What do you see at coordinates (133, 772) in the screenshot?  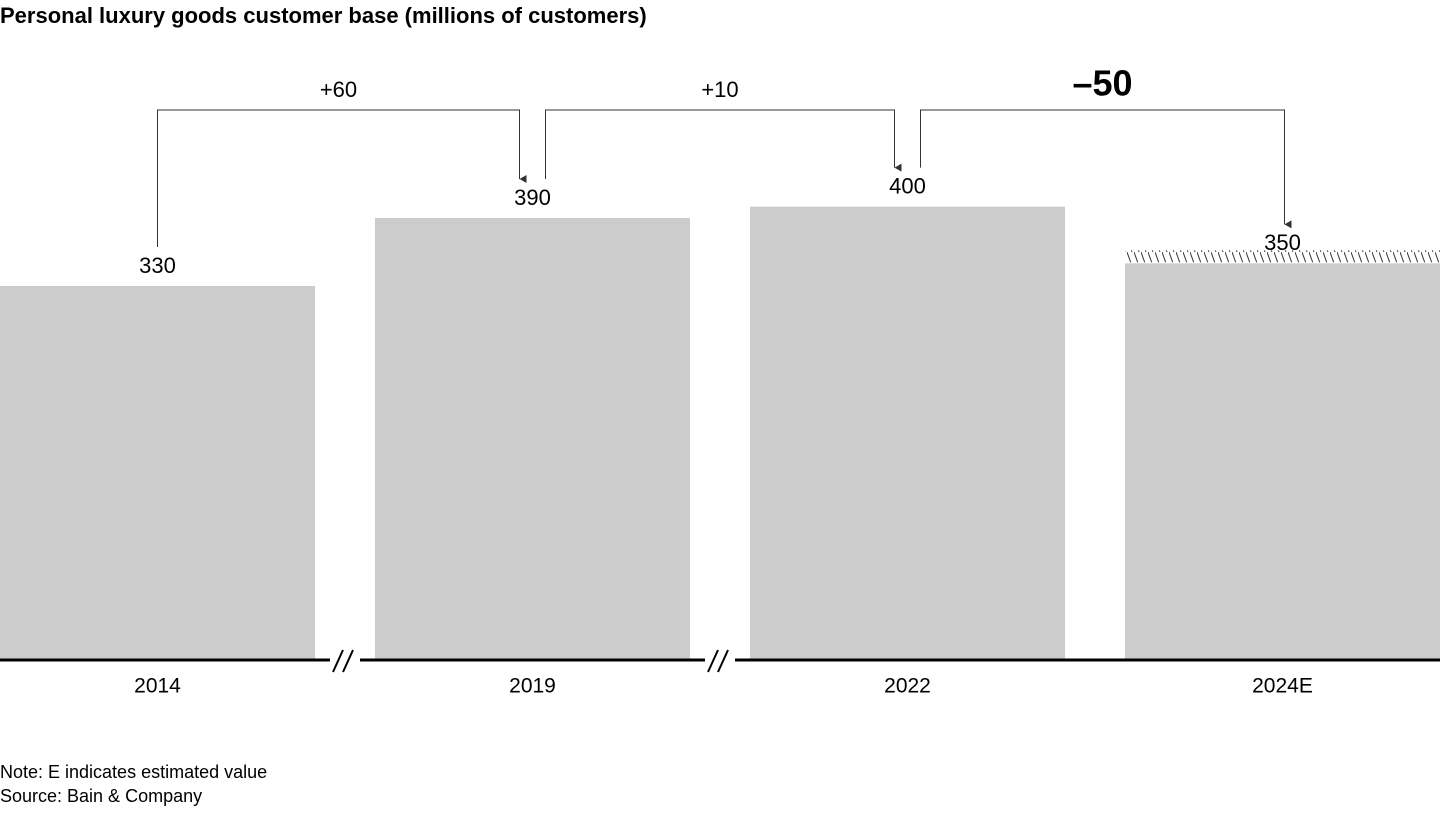 I see `note: Note: E indicates estimated value` at bounding box center [133, 772].